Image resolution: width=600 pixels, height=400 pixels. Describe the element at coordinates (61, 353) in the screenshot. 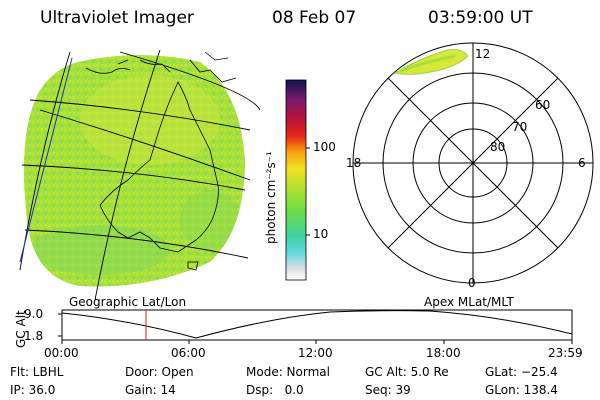

I see `altitude-xtick: 00:00` at that location.